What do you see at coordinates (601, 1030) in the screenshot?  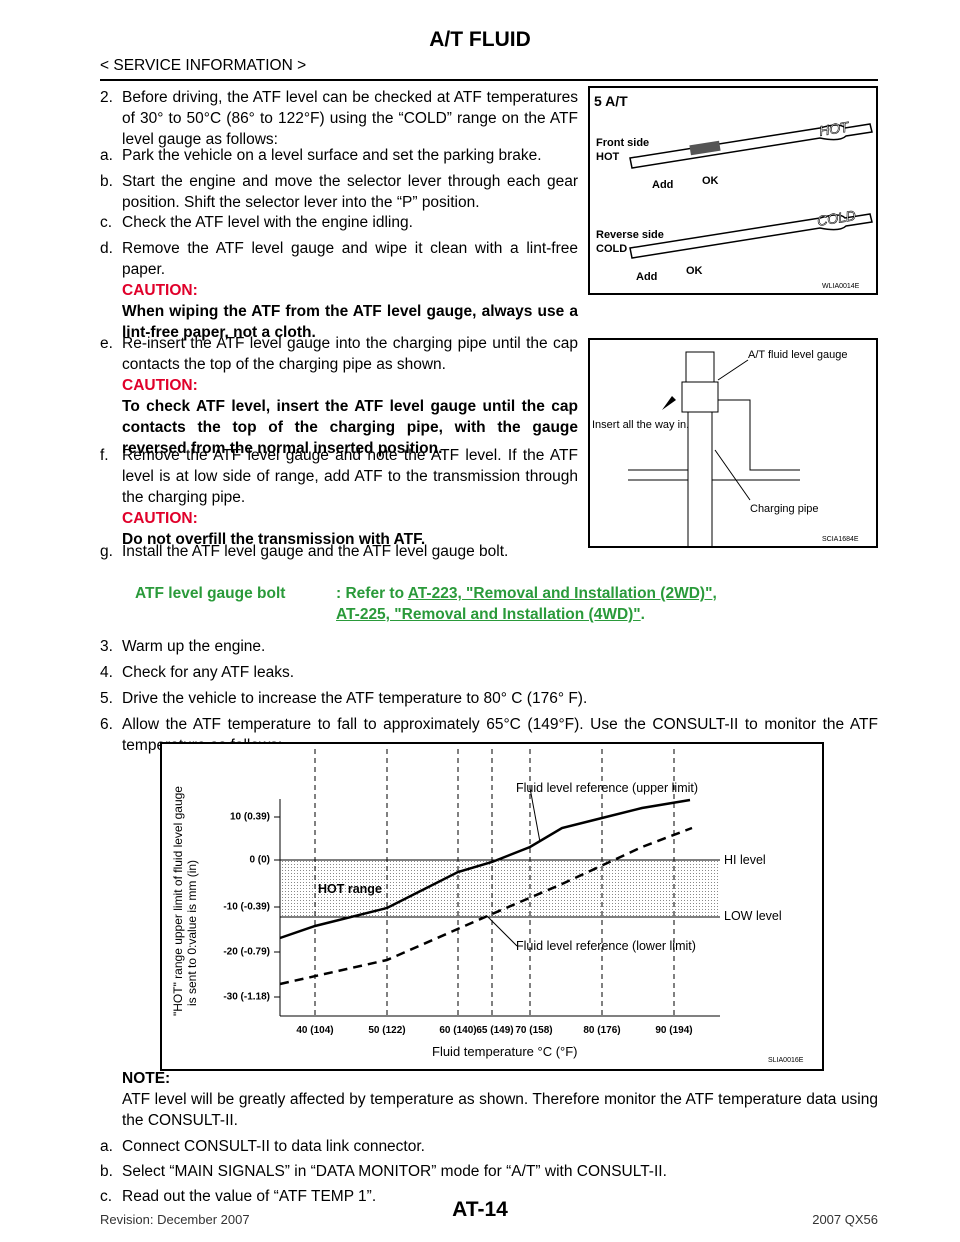 I see `x-label: 80 (176)` at bounding box center [601, 1030].